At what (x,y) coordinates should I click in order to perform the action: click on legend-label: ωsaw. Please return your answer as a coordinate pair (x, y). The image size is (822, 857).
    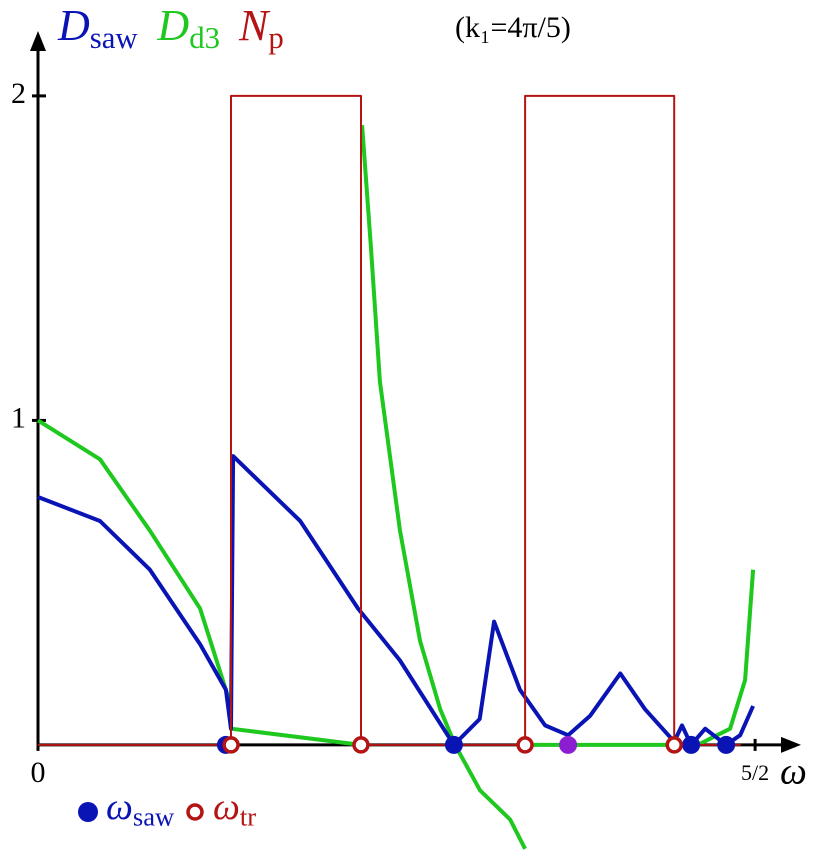
    Looking at the image, I should click on (140, 809).